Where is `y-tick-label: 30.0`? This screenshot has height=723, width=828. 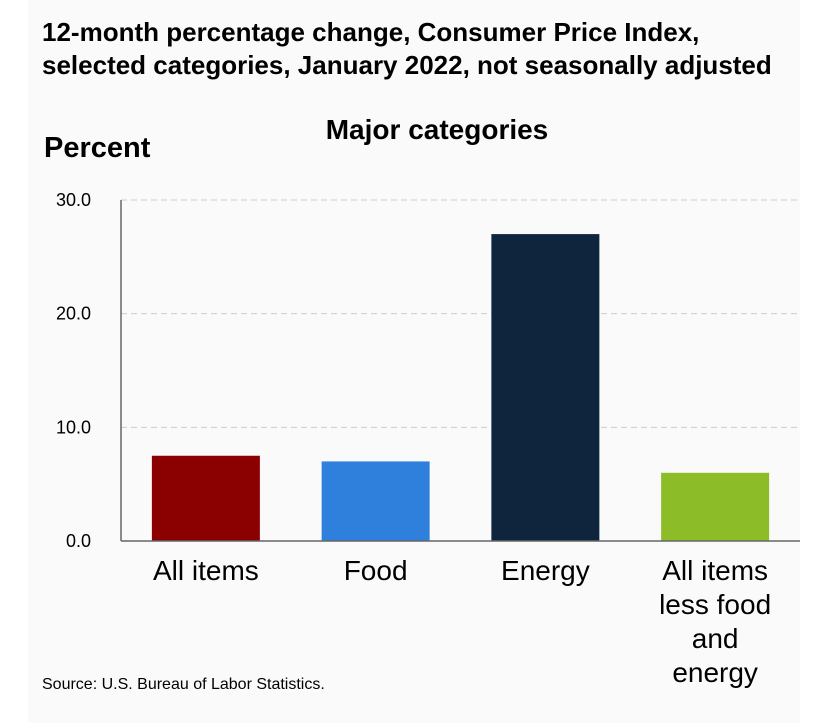
y-tick-label: 30.0 is located at coordinates (73, 200).